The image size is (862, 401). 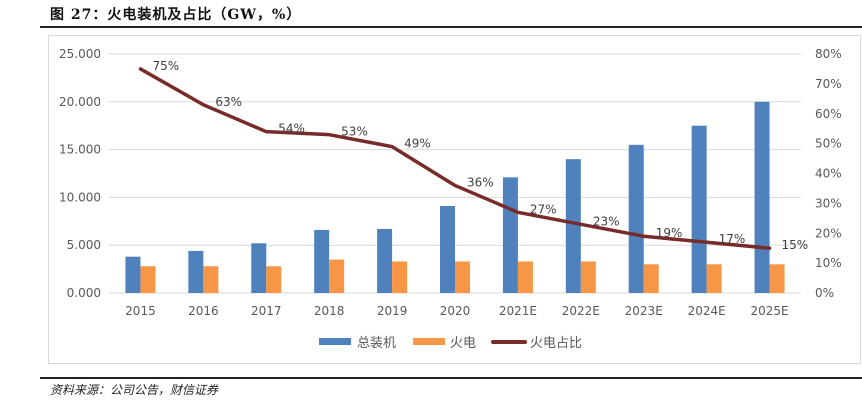 I want to click on x-tick-label: 2018, so click(x=329, y=311).